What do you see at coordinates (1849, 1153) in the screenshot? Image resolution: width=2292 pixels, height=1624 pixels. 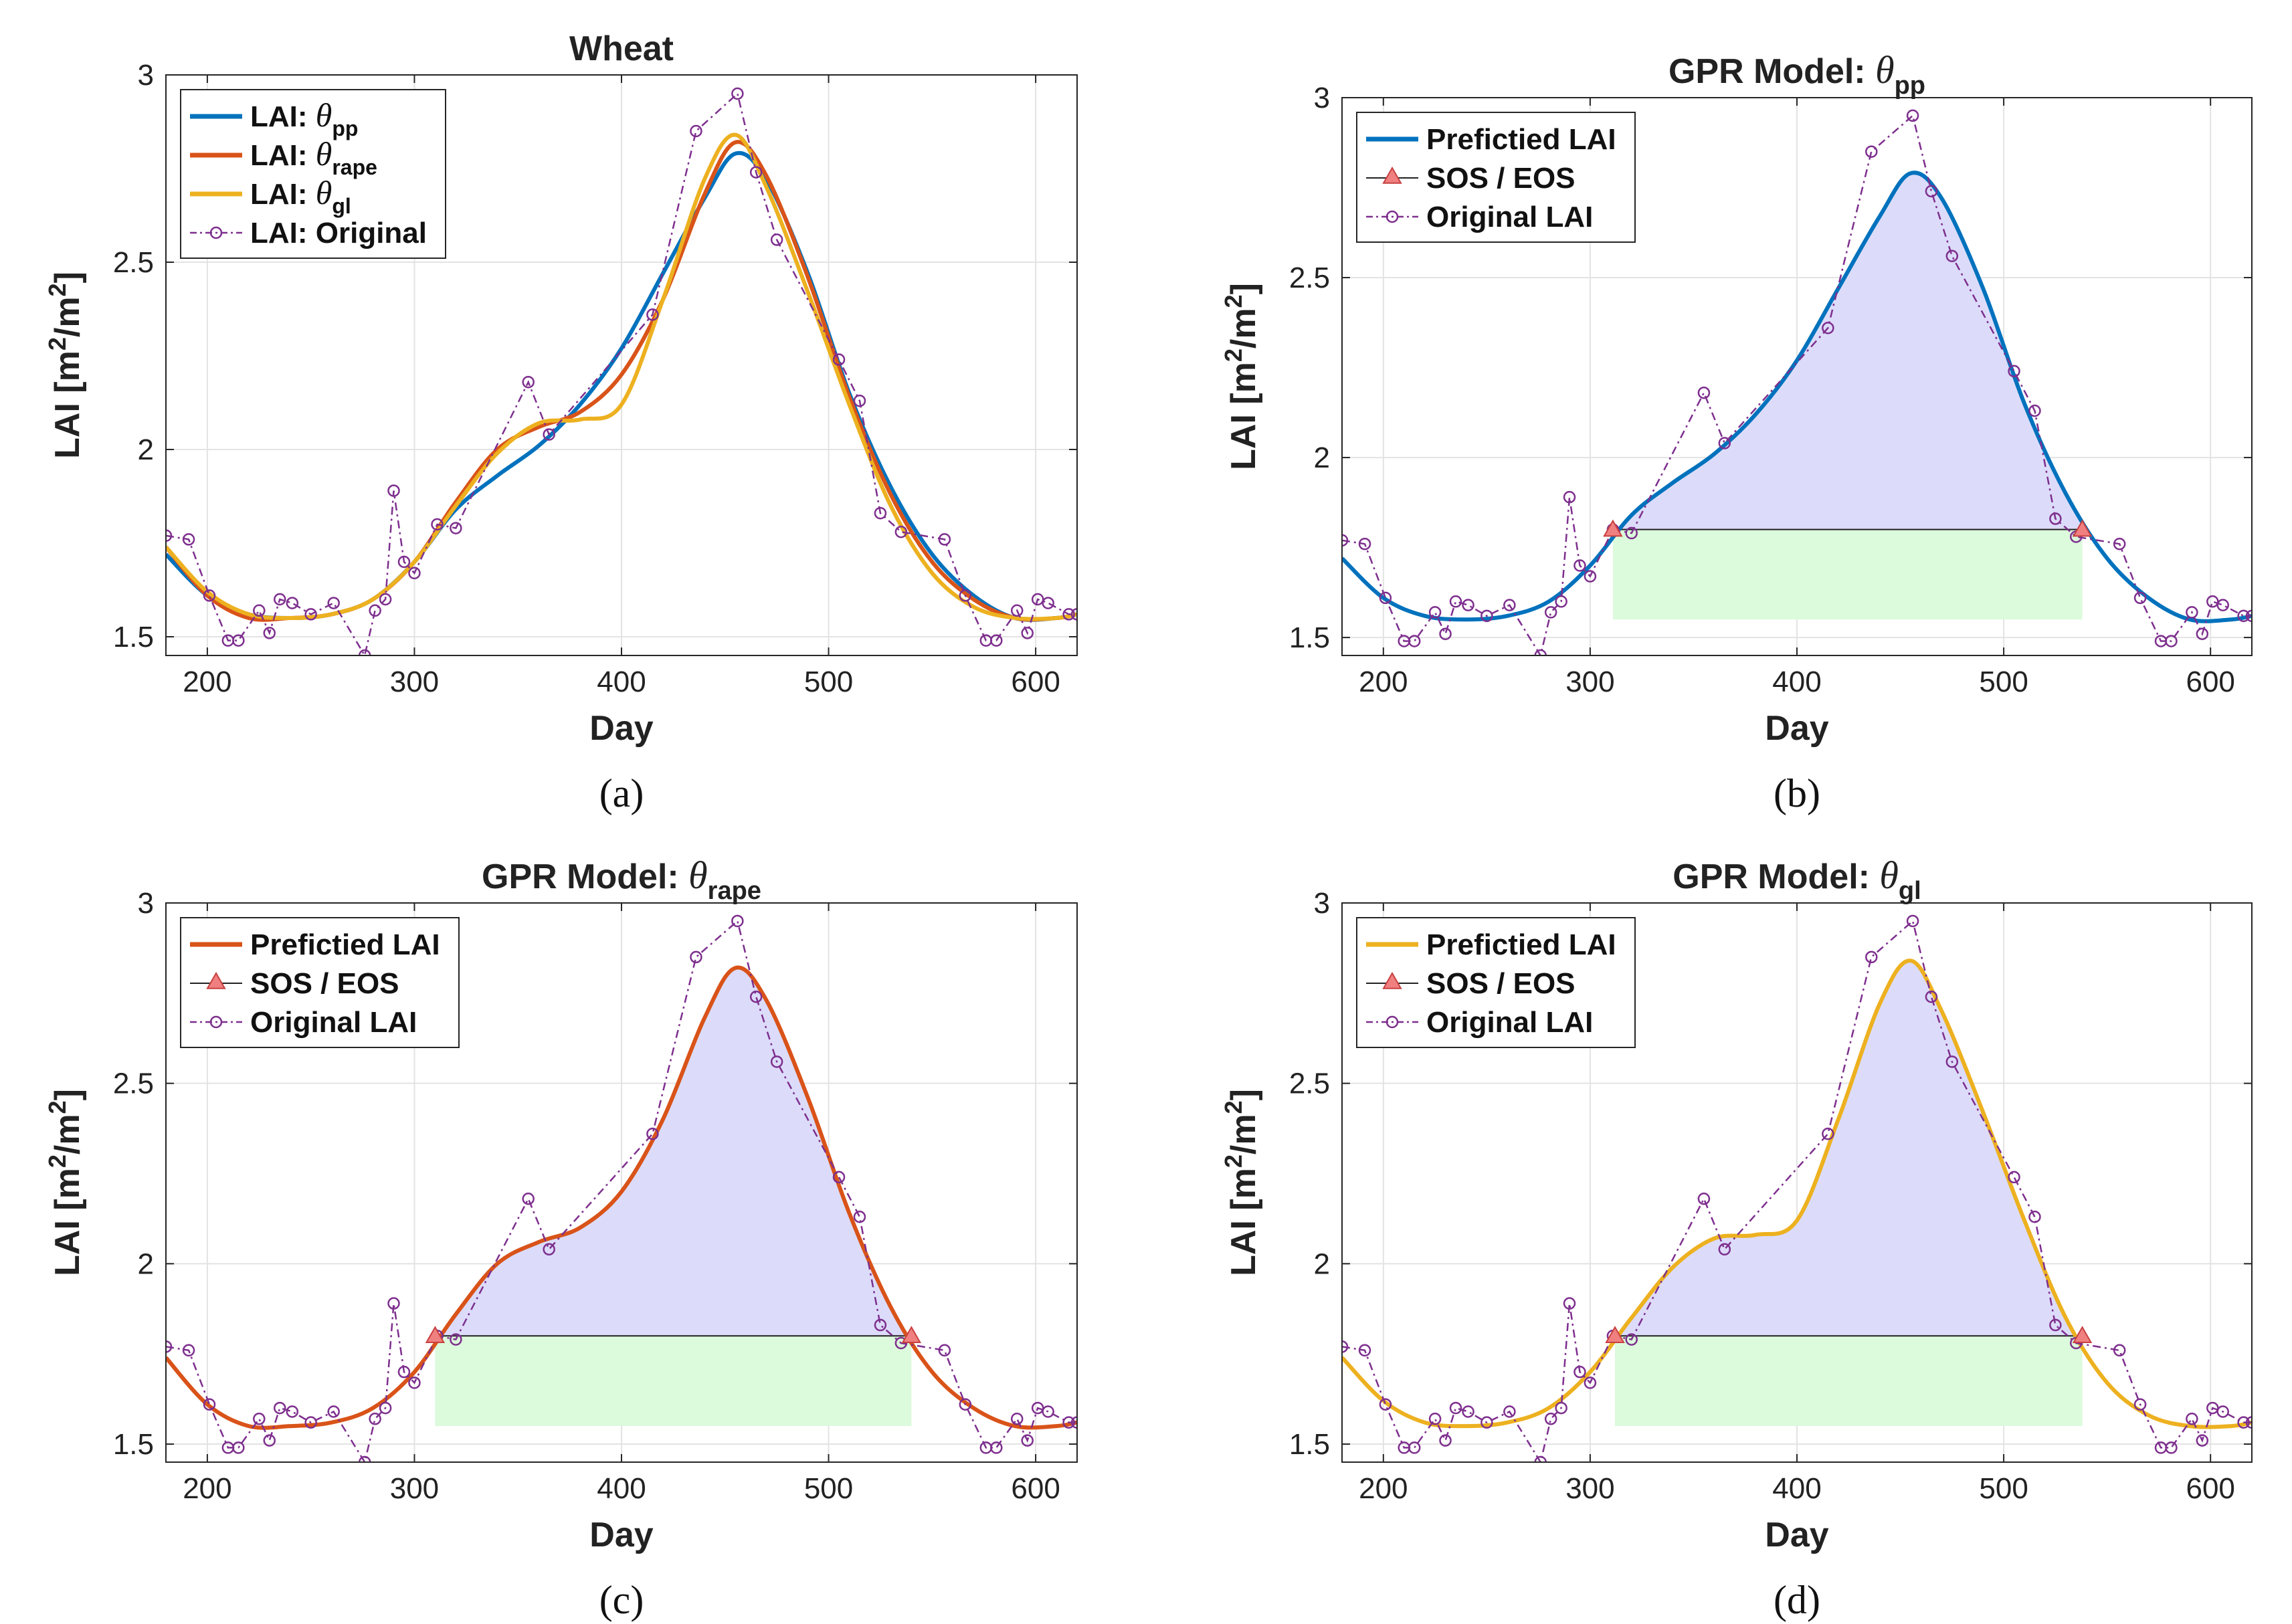 I see `season-area` at bounding box center [1849, 1153].